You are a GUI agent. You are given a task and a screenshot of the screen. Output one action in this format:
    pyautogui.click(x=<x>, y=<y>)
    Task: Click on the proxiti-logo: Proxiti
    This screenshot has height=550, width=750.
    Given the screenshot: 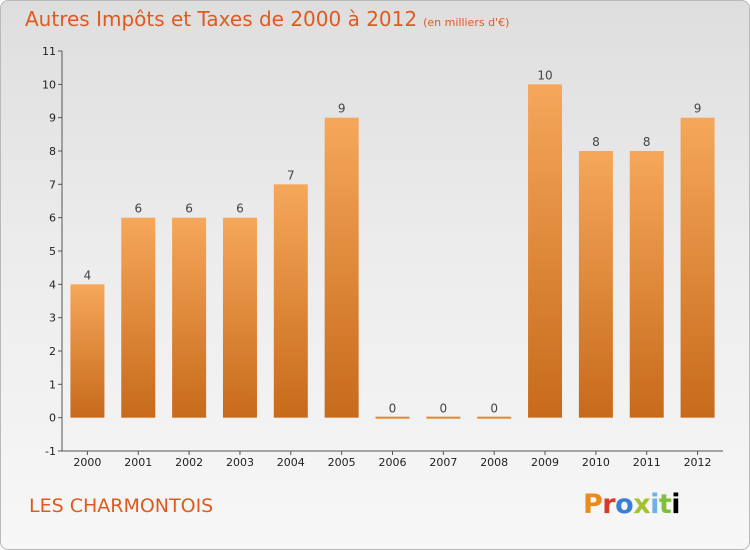 What is the action you would take?
    pyautogui.click(x=632, y=504)
    